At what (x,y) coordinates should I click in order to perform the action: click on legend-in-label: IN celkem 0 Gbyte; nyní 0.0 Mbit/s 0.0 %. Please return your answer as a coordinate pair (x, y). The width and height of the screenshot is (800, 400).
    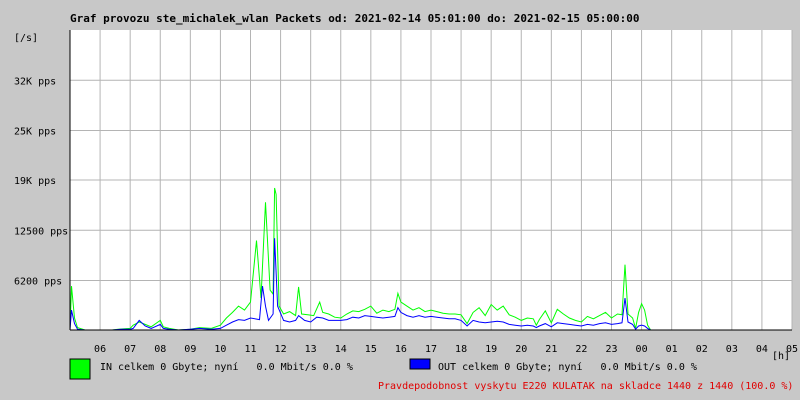
    Looking at the image, I should click on (226, 367).